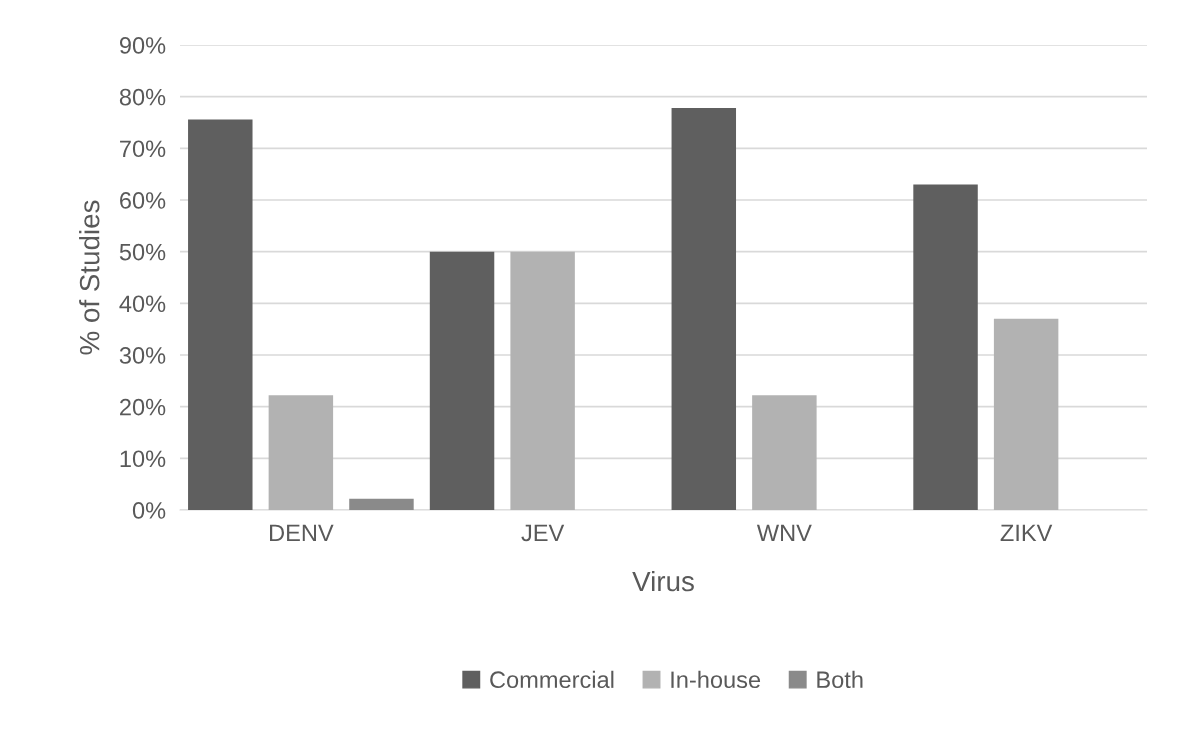 This screenshot has height=731, width=1177. What do you see at coordinates (143, 459) in the screenshot?
I see `y-tick-label: 10%` at bounding box center [143, 459].